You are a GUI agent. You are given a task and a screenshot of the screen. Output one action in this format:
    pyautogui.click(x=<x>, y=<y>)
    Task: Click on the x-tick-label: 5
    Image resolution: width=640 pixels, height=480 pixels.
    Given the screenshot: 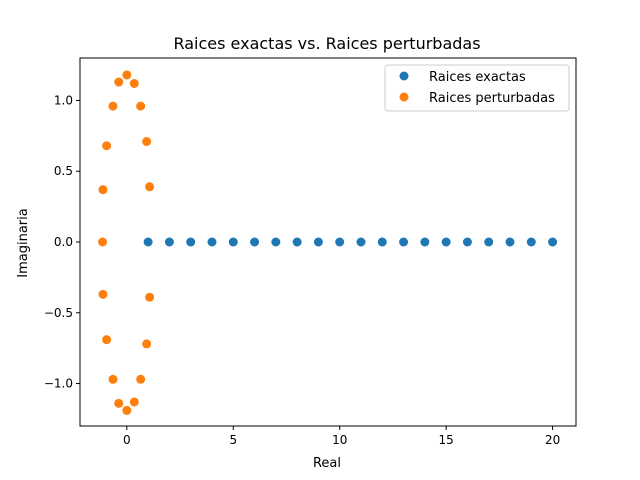 What is the action you would take?
    pyautogui.click(x=233, y=440)
    